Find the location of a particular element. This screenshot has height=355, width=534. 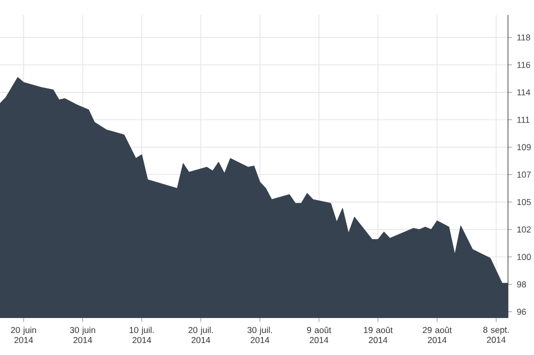

y-tick-label: 96 is located at coordinates (521, 311).